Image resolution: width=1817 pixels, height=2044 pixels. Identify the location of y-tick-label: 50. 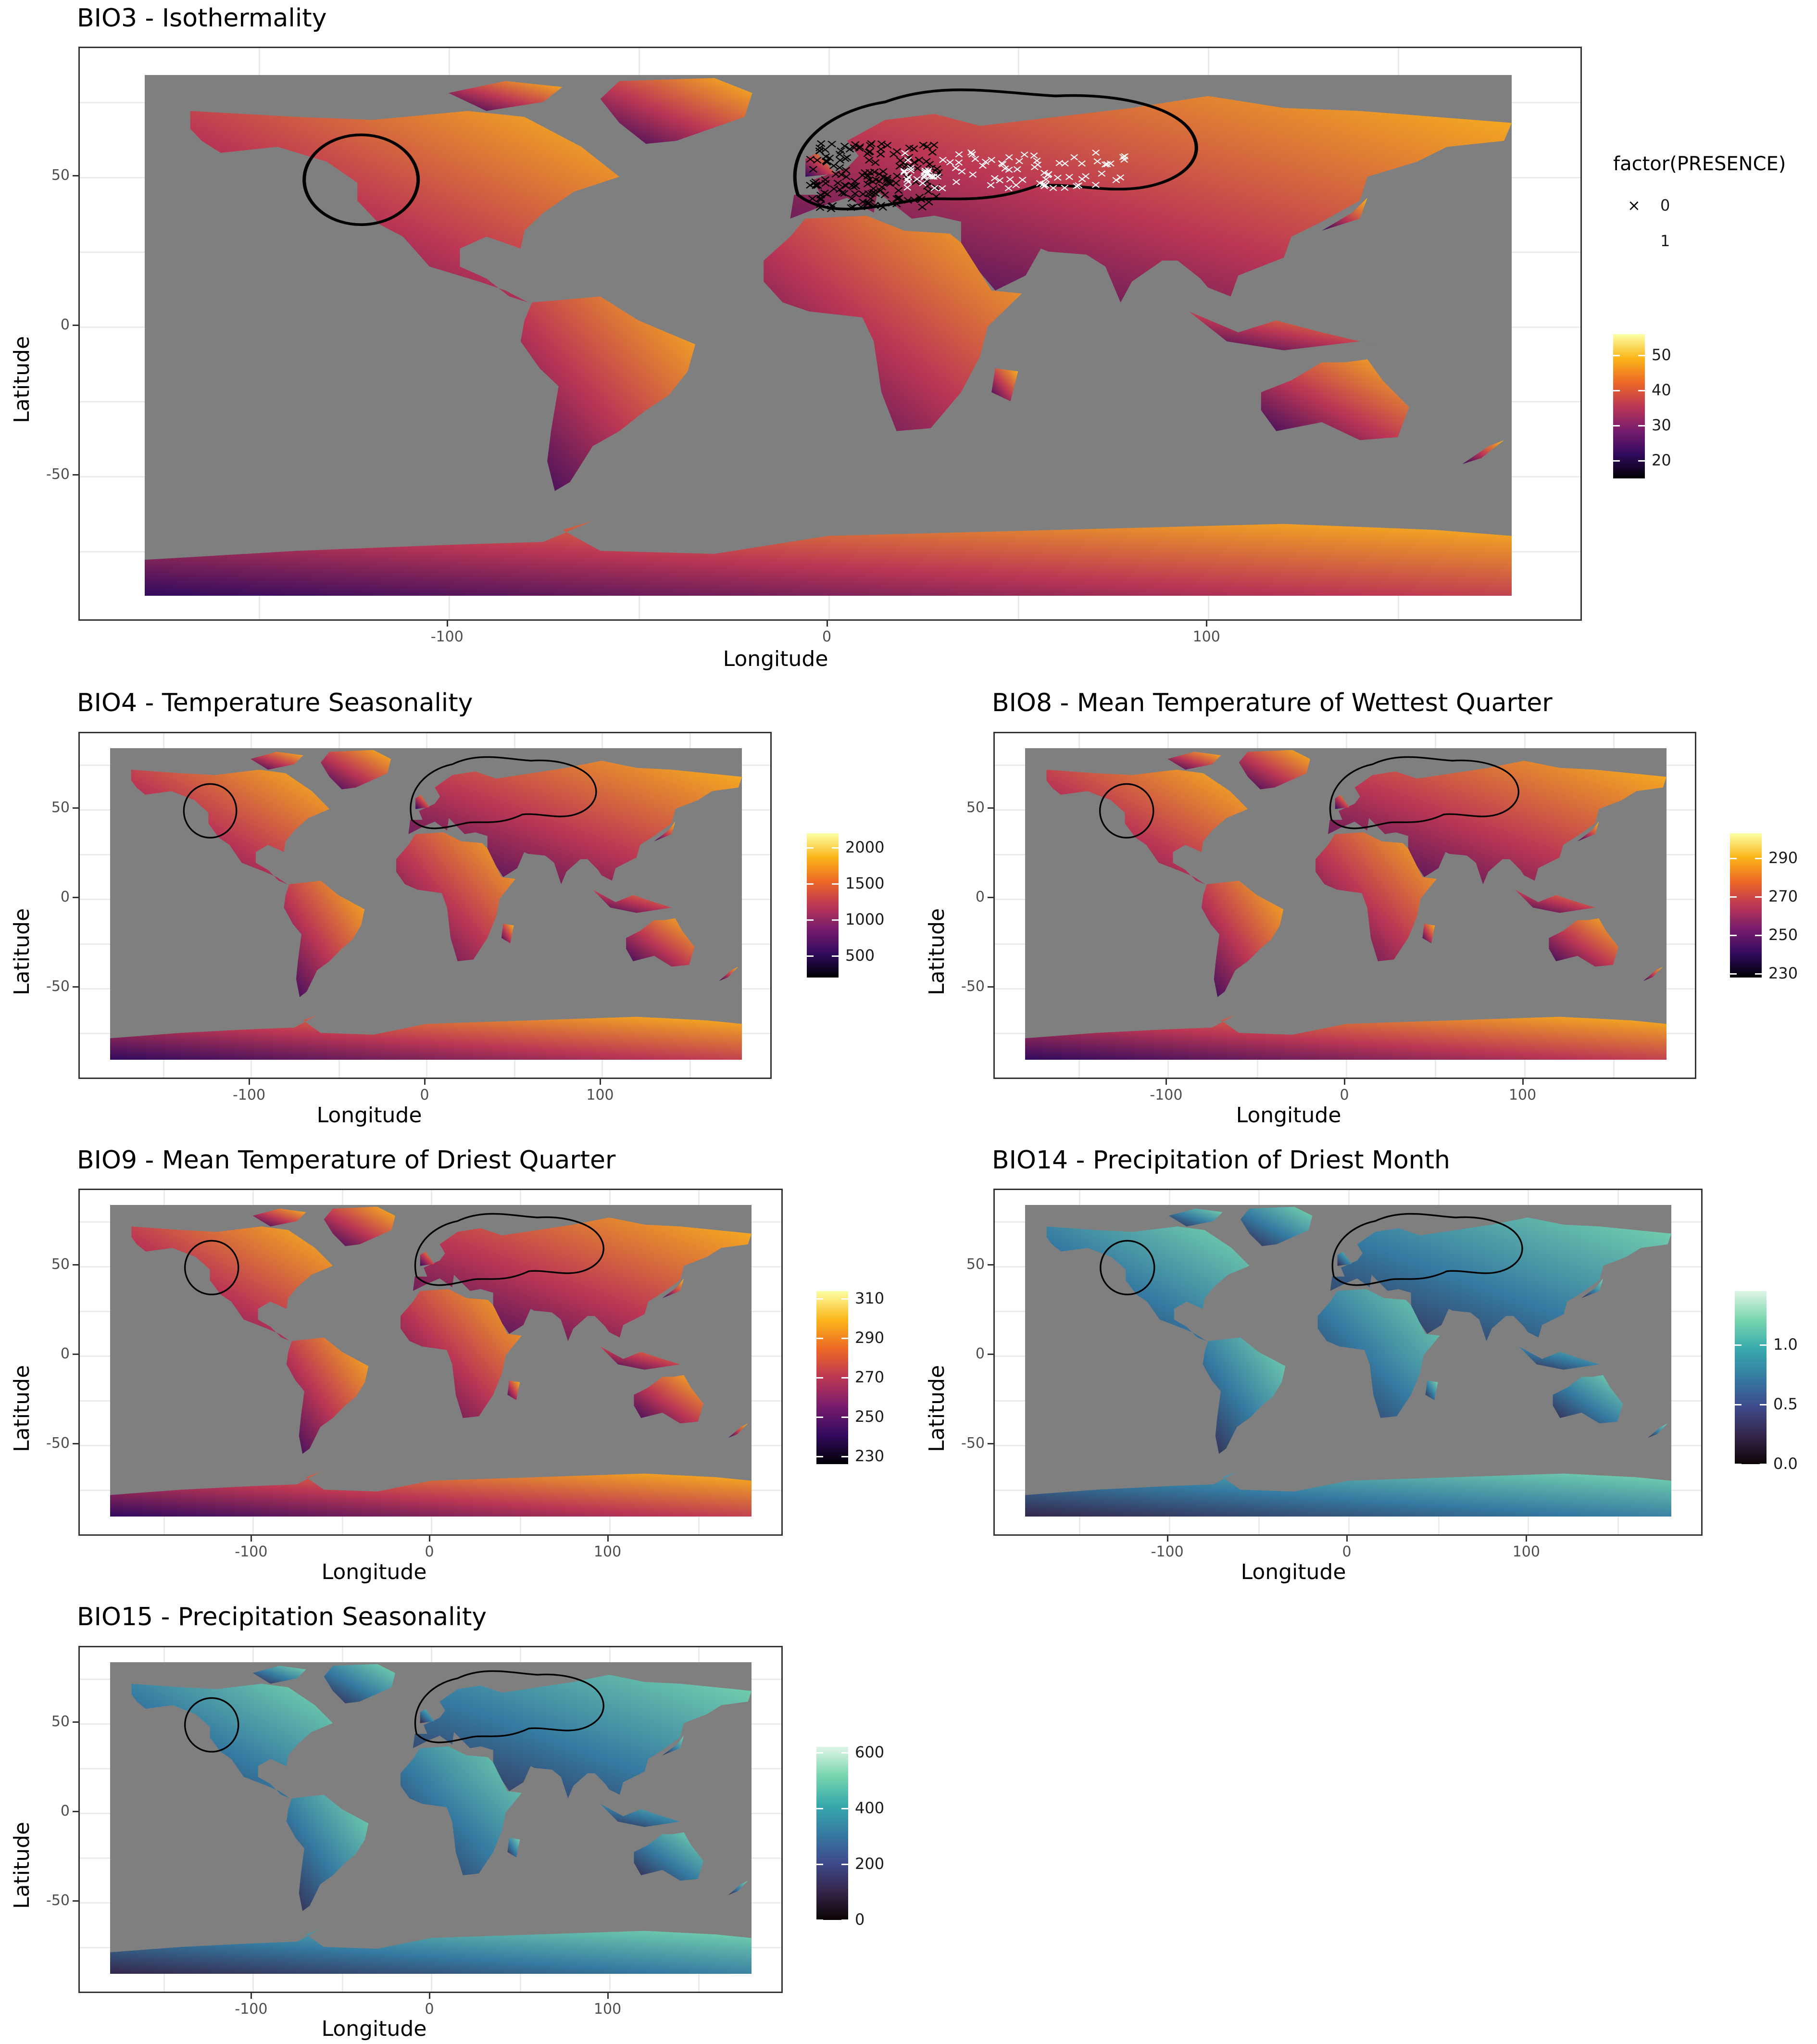
(60, 1721).